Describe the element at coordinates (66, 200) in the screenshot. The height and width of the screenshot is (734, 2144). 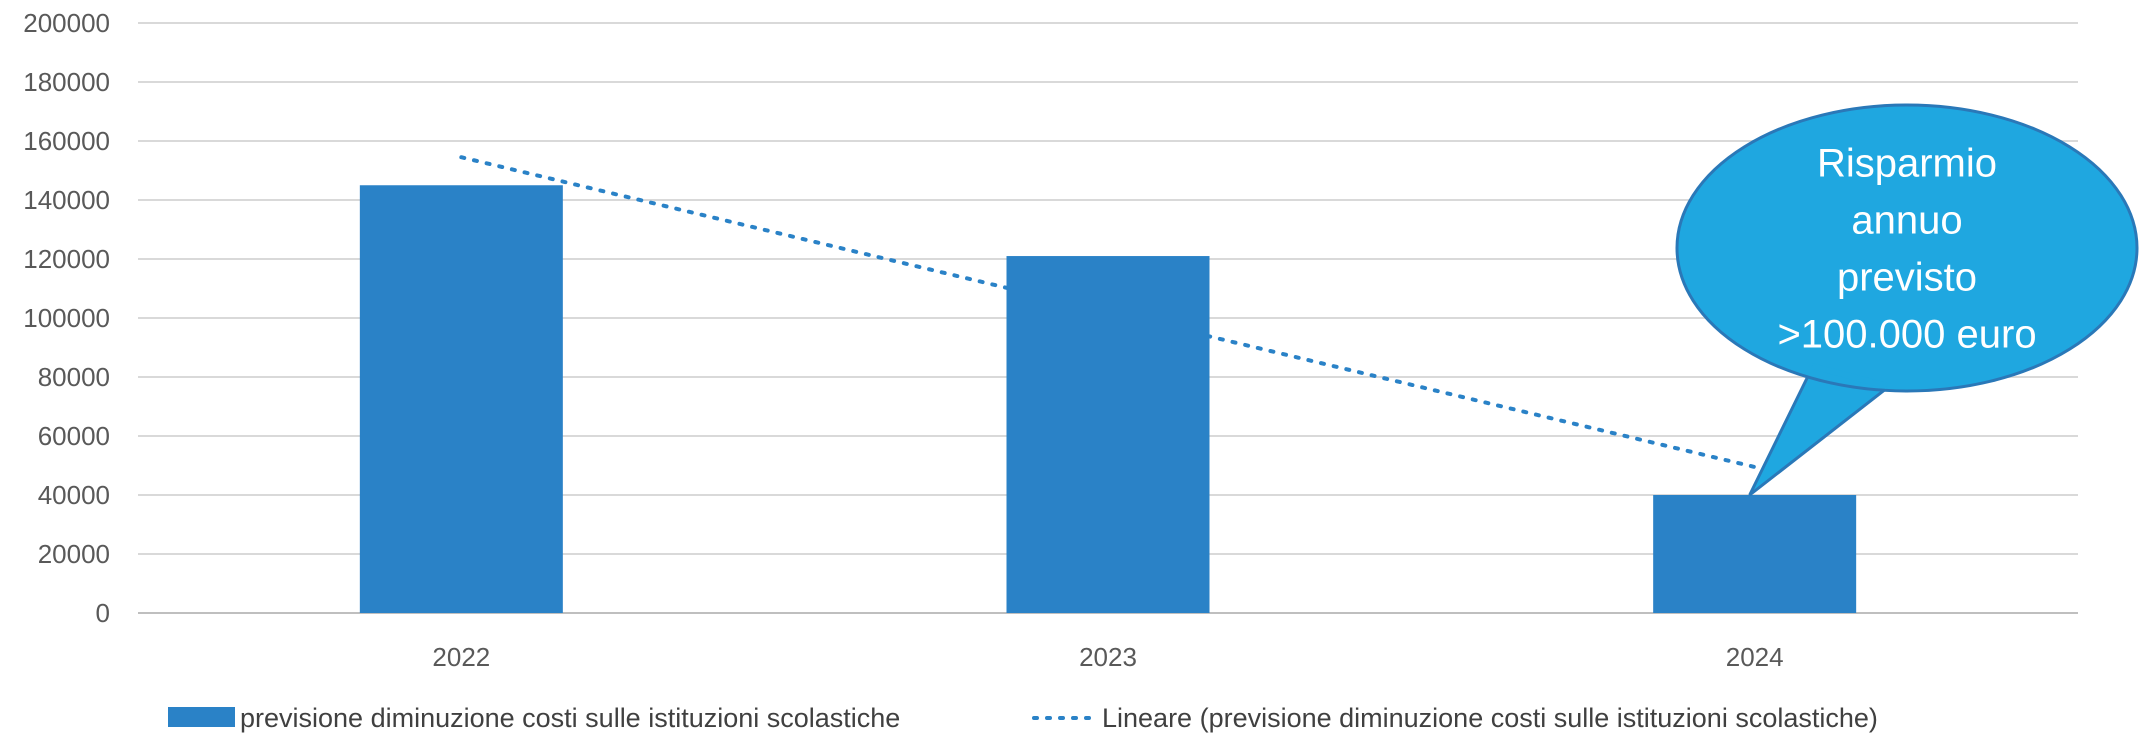
I see `y-tick-label: 140000` at that location.